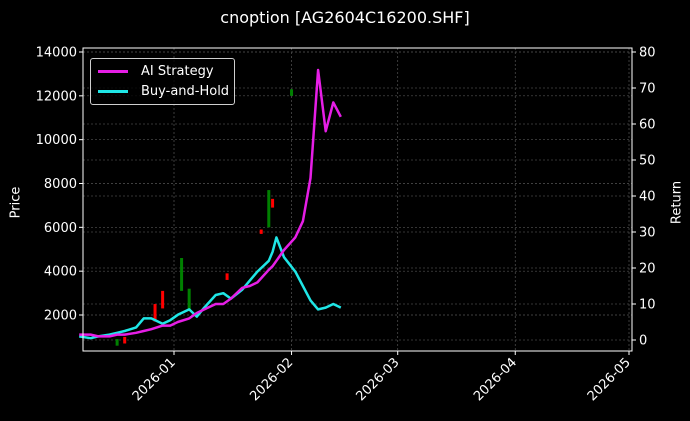 Image resolution: width=690 pixels, height=421 pixels. What do you see at coordinates (647, 233) in the screenshot?
I see `svg-text: 30` at bounding box center [647, 233].